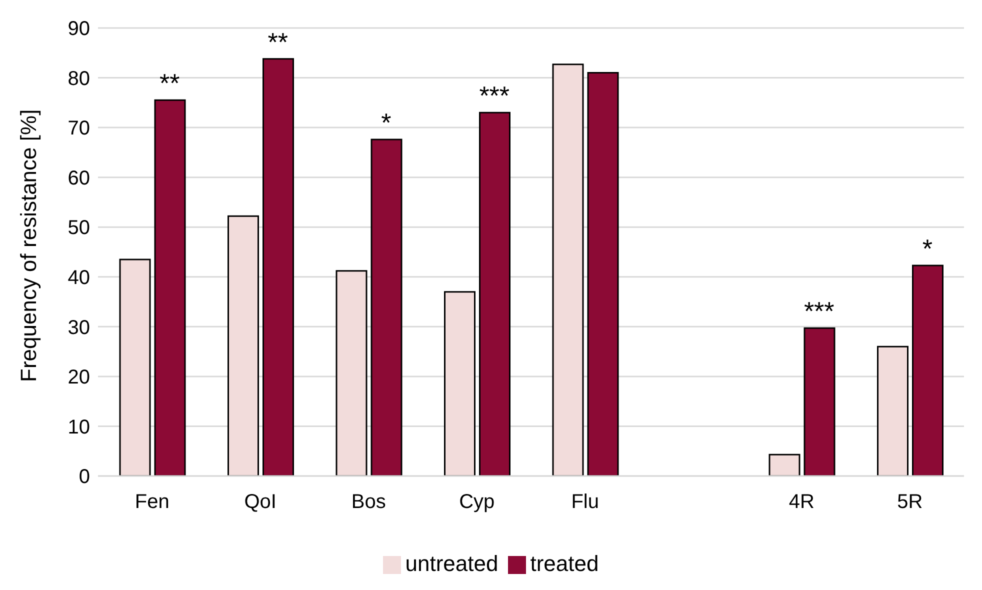  Describe the element at coordinates (79, 277) in the screenshot. I see `y-tick-label: 40` at that location.